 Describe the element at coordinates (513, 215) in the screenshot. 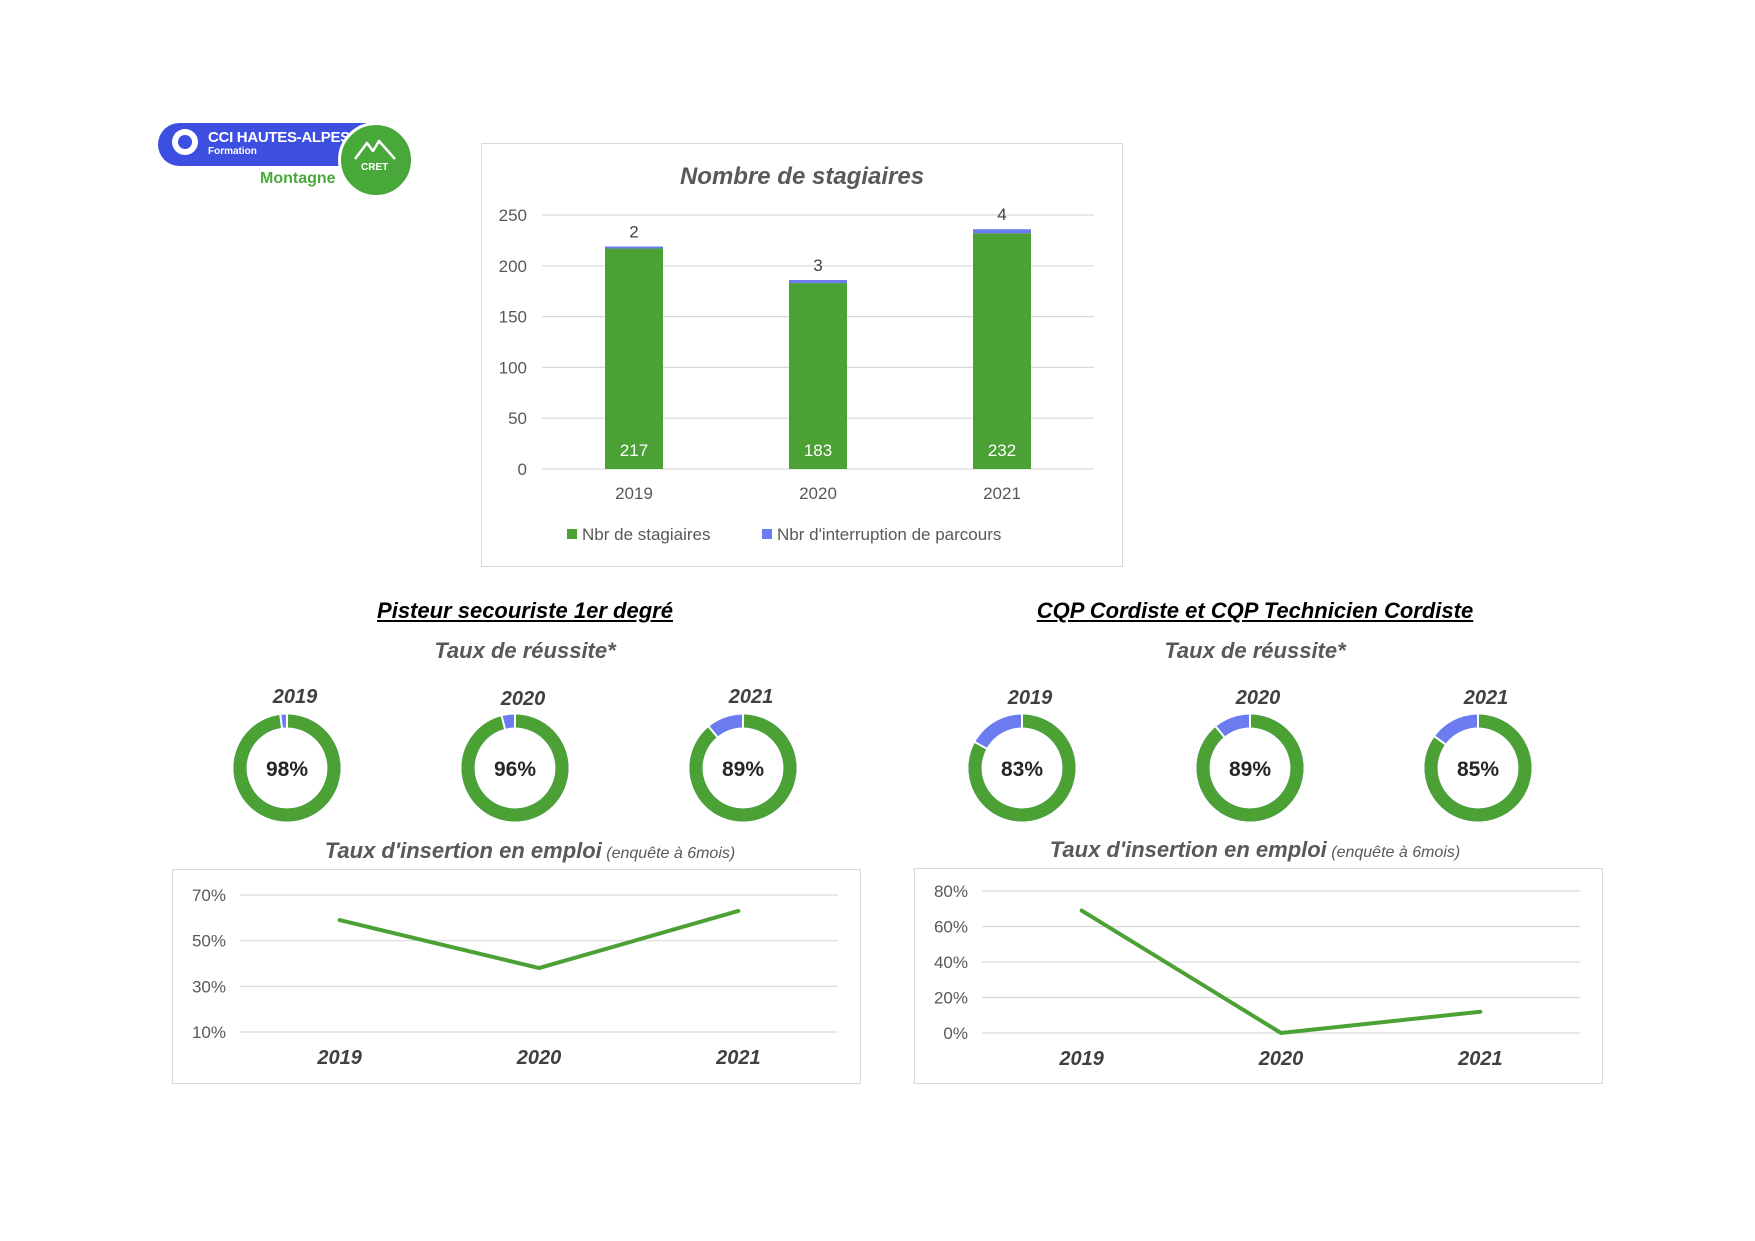

I see `y-tick-label: 250` at that location.